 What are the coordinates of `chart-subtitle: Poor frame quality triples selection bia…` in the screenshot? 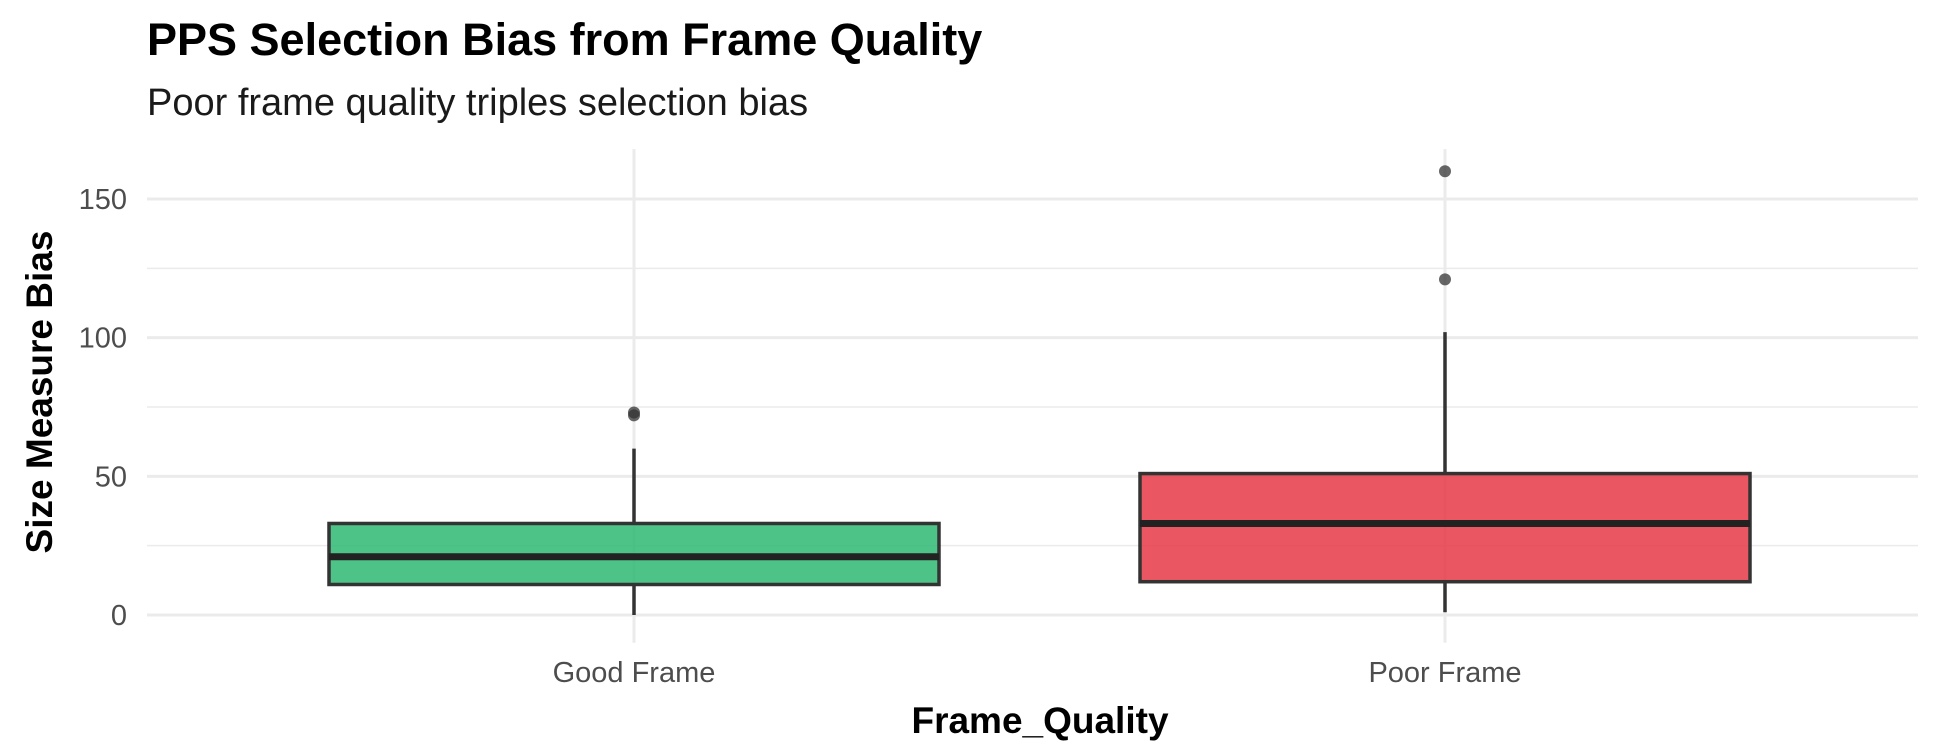 It's located at (478, 103).